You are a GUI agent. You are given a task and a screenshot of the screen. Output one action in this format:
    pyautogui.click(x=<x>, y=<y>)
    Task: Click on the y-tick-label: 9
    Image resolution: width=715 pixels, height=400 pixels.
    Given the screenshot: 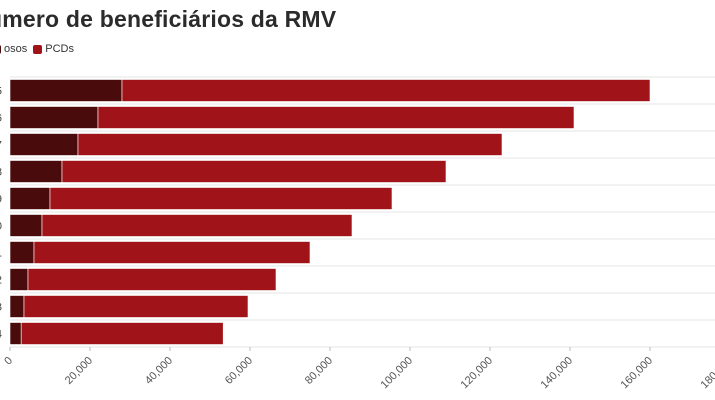 What is the action you would take?
    pyautogui.click(x=1, y=200)
    